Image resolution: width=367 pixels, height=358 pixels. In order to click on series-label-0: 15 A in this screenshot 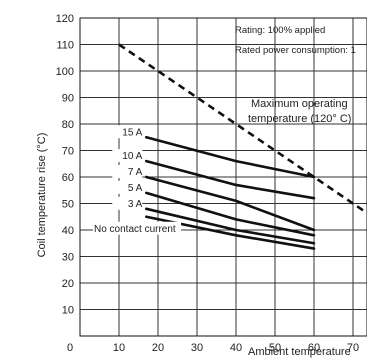, I will do `click(132, 132)`.